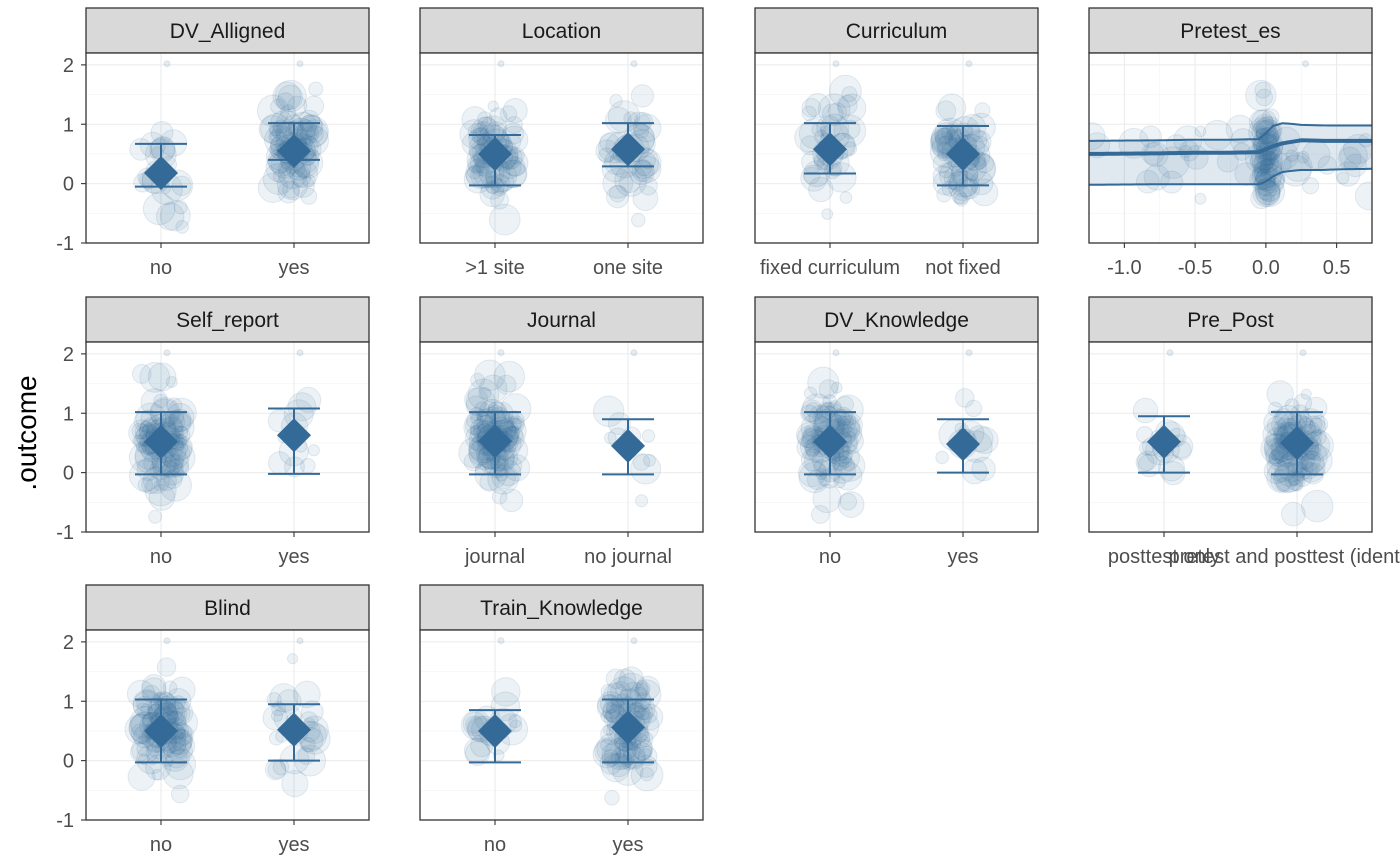 The image size is (1400, 865). What do you see at coordinates (1284, 557) in the screenshot?
I see `x-tick-label: pretest and posttest (identica` at bounding box center [1284, 557].